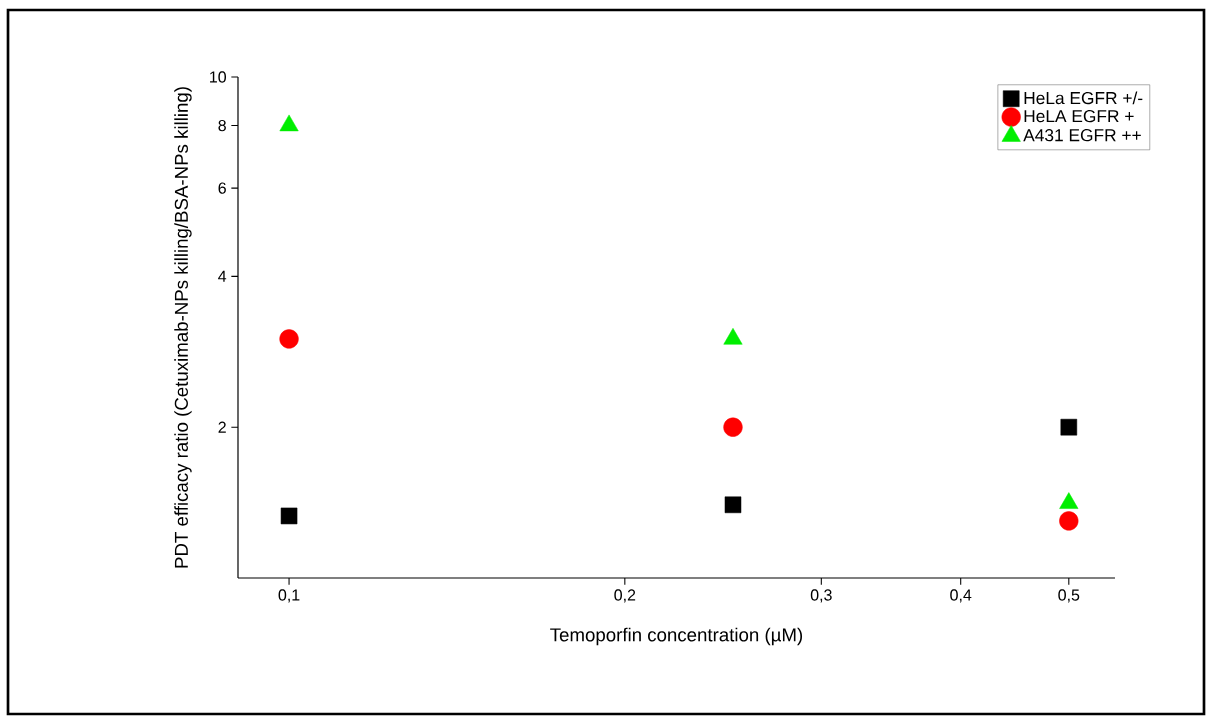  I want to click on x-axis-title: Temoporfin concentration (µM), so click(676, 636).